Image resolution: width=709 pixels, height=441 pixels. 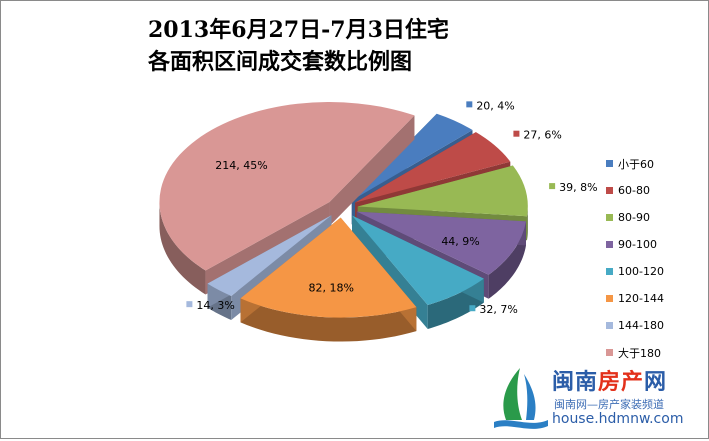 I want to click on legend-item: 100-120, so click(x=635, y=271).